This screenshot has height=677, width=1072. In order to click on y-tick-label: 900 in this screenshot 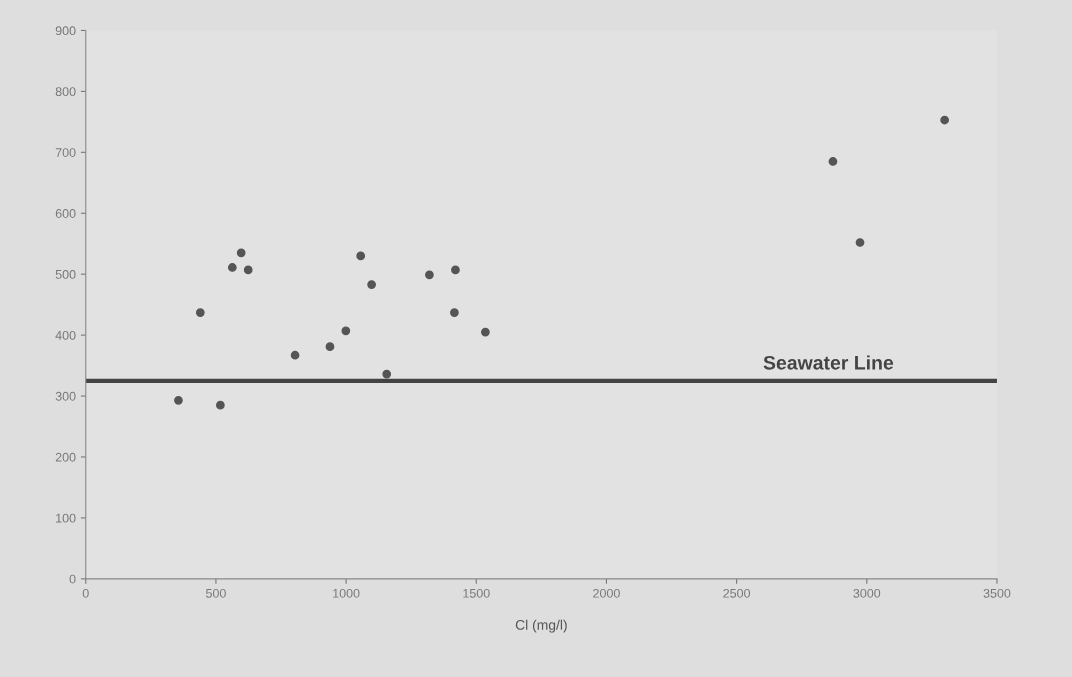, I will do `click(65, 31)`.